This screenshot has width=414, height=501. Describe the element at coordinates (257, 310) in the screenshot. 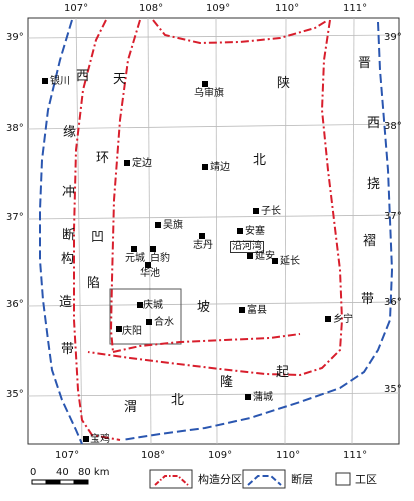

I see `city-label: 富县` at that location.